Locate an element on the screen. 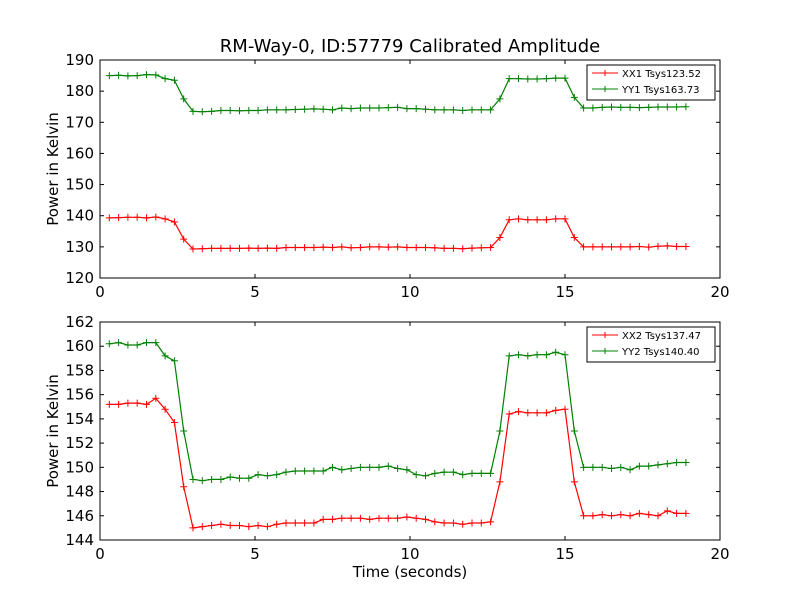 The image size is (800, 600). top-legend-box is located at coordinates (651, 82).